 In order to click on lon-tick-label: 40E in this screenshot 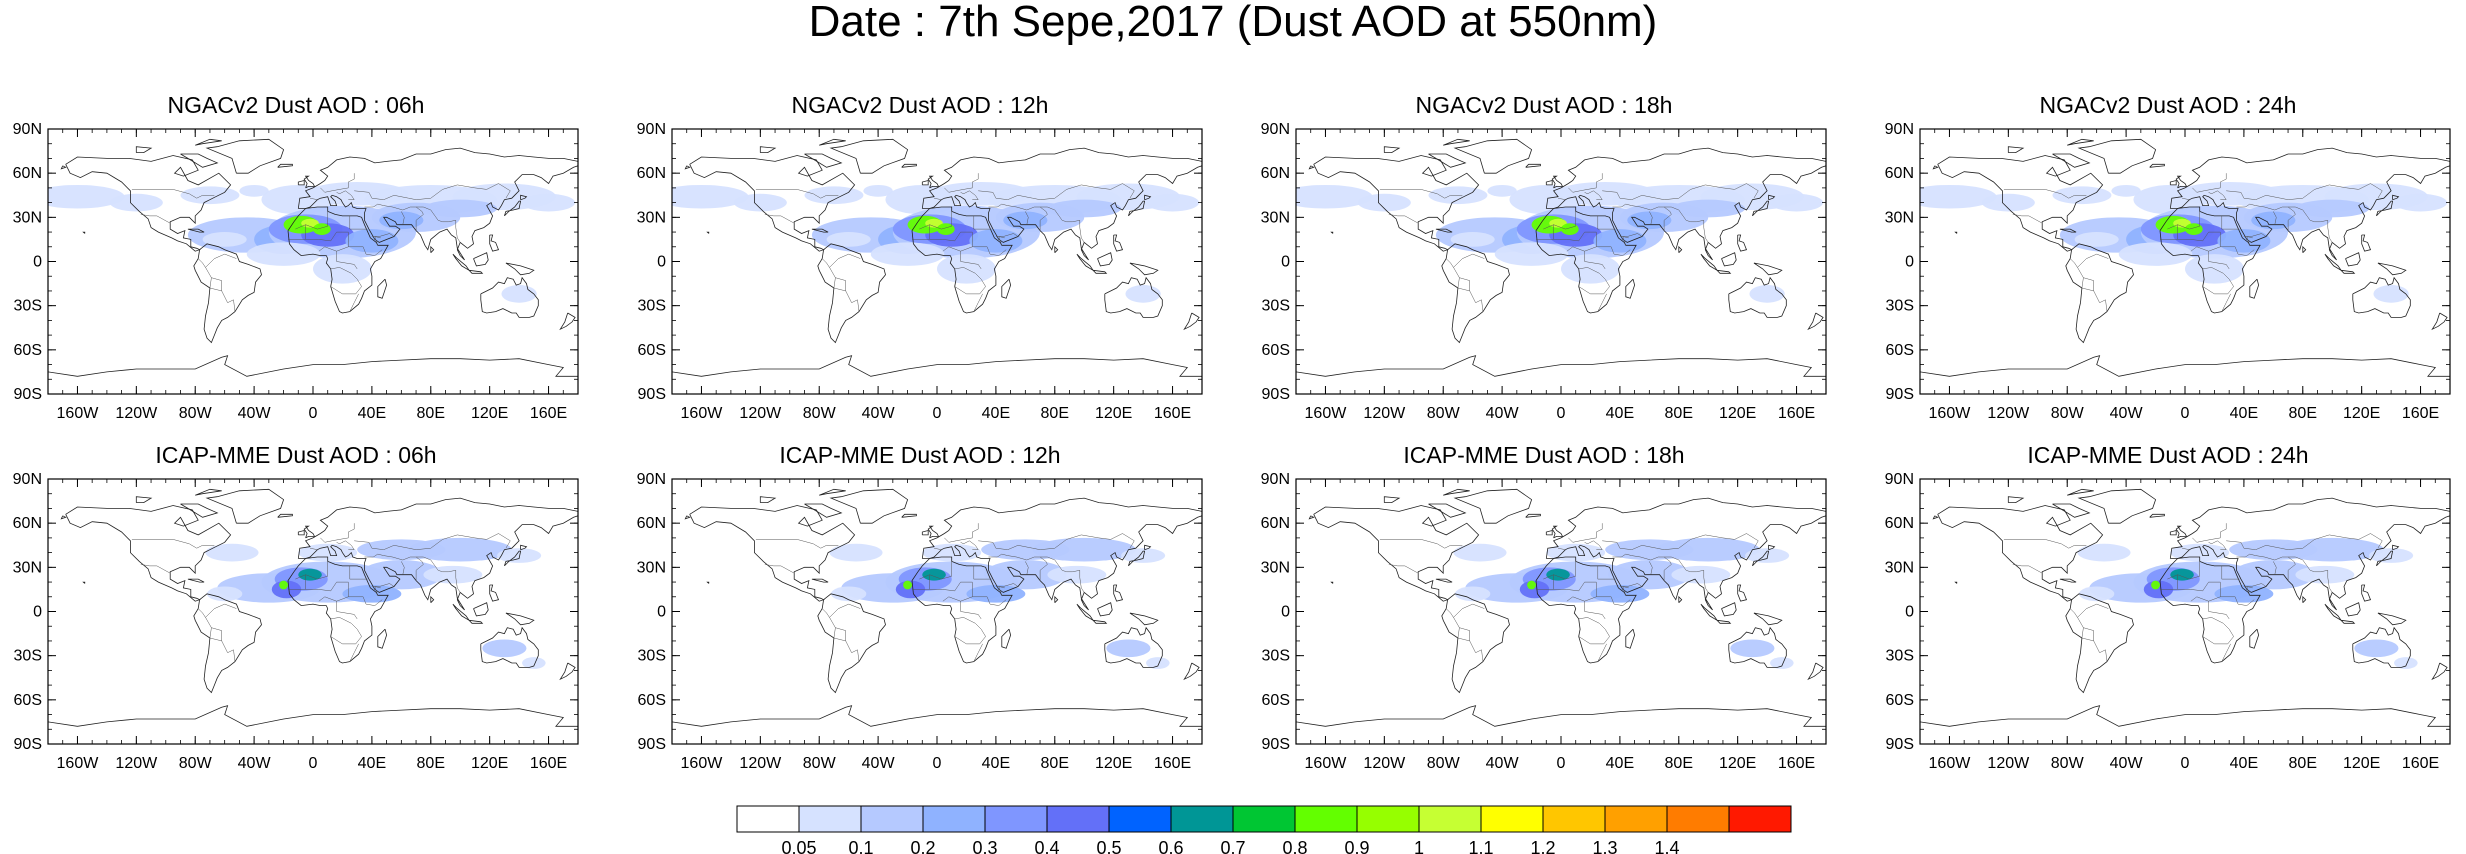, I will do `click(2244, 413)`.